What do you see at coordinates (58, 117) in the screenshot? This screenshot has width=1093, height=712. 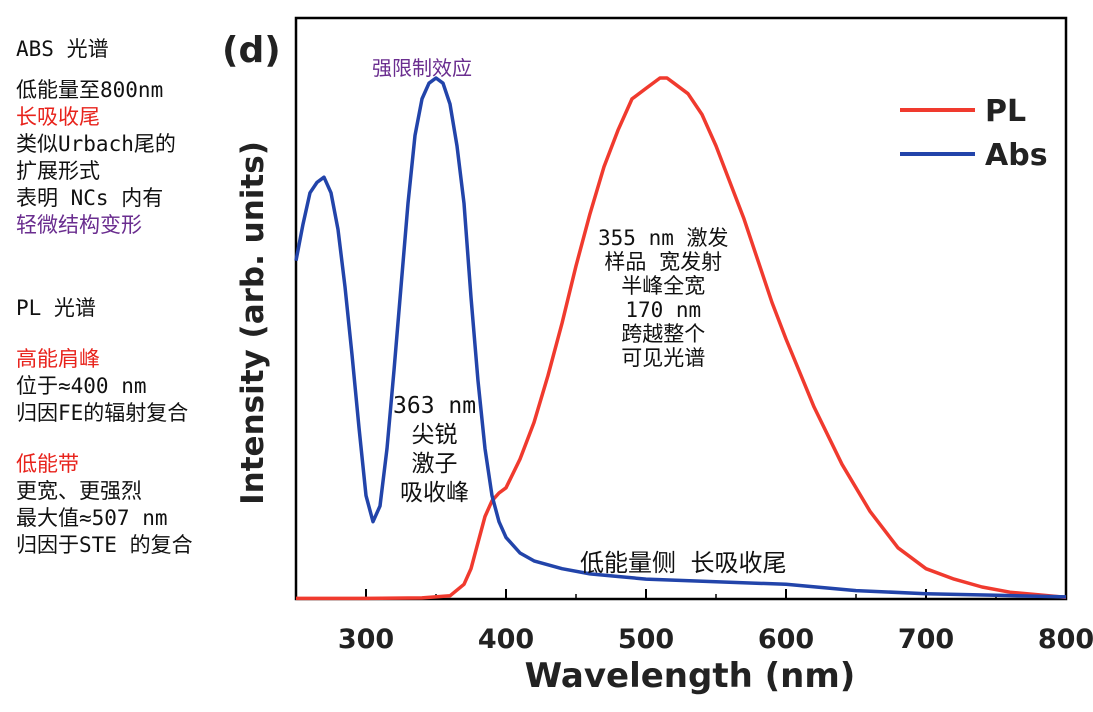 I see `abs-note-line: 长吸收尾` at bounding box center [58, 117].